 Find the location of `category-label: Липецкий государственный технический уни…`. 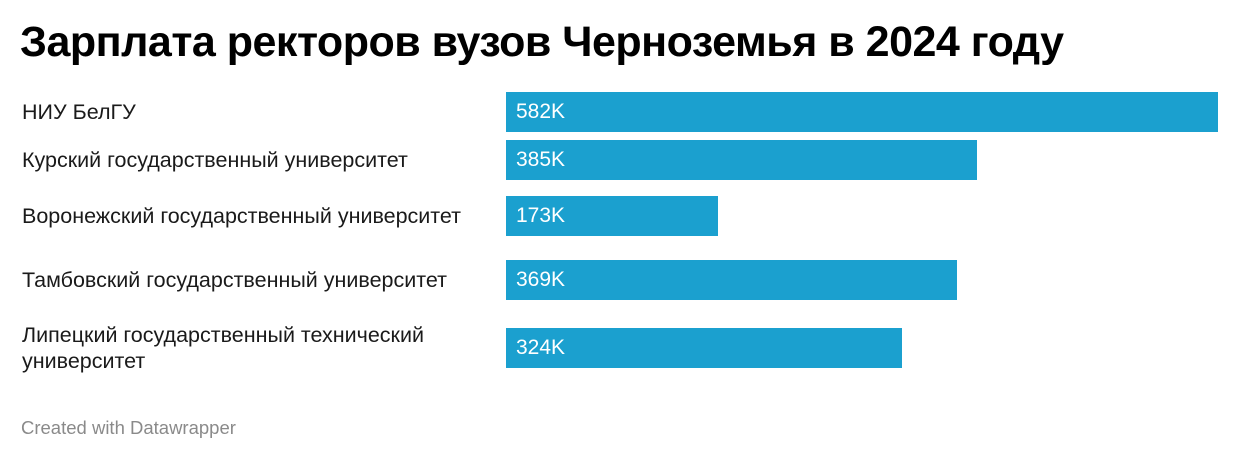

category-label: Липецкий государственный технический уни… is located at coordinates (223, 348).